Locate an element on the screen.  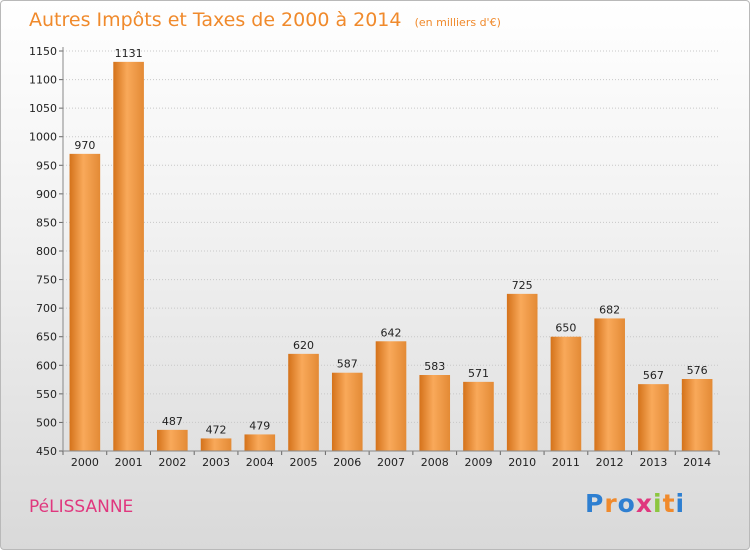
x-tick-label: 2006 is located at coordinates (347, 462).